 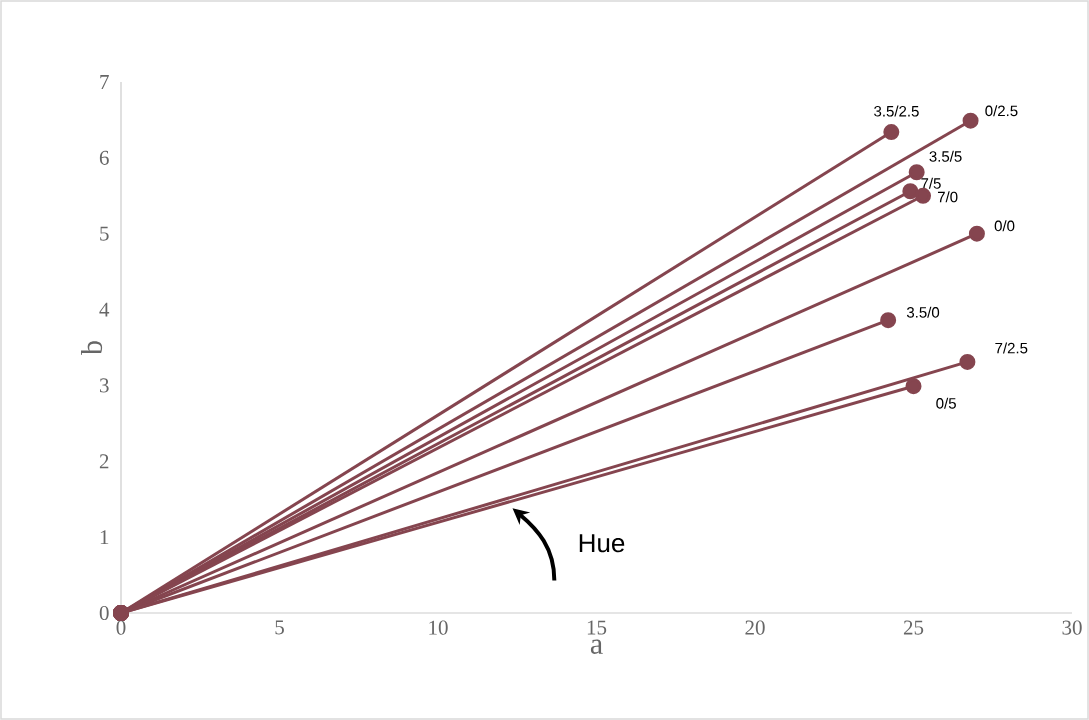 What do you see at coordinates (104, 233) in the screenshot?
I see `y-tick-label: 5` at bounding box center [104, 233].